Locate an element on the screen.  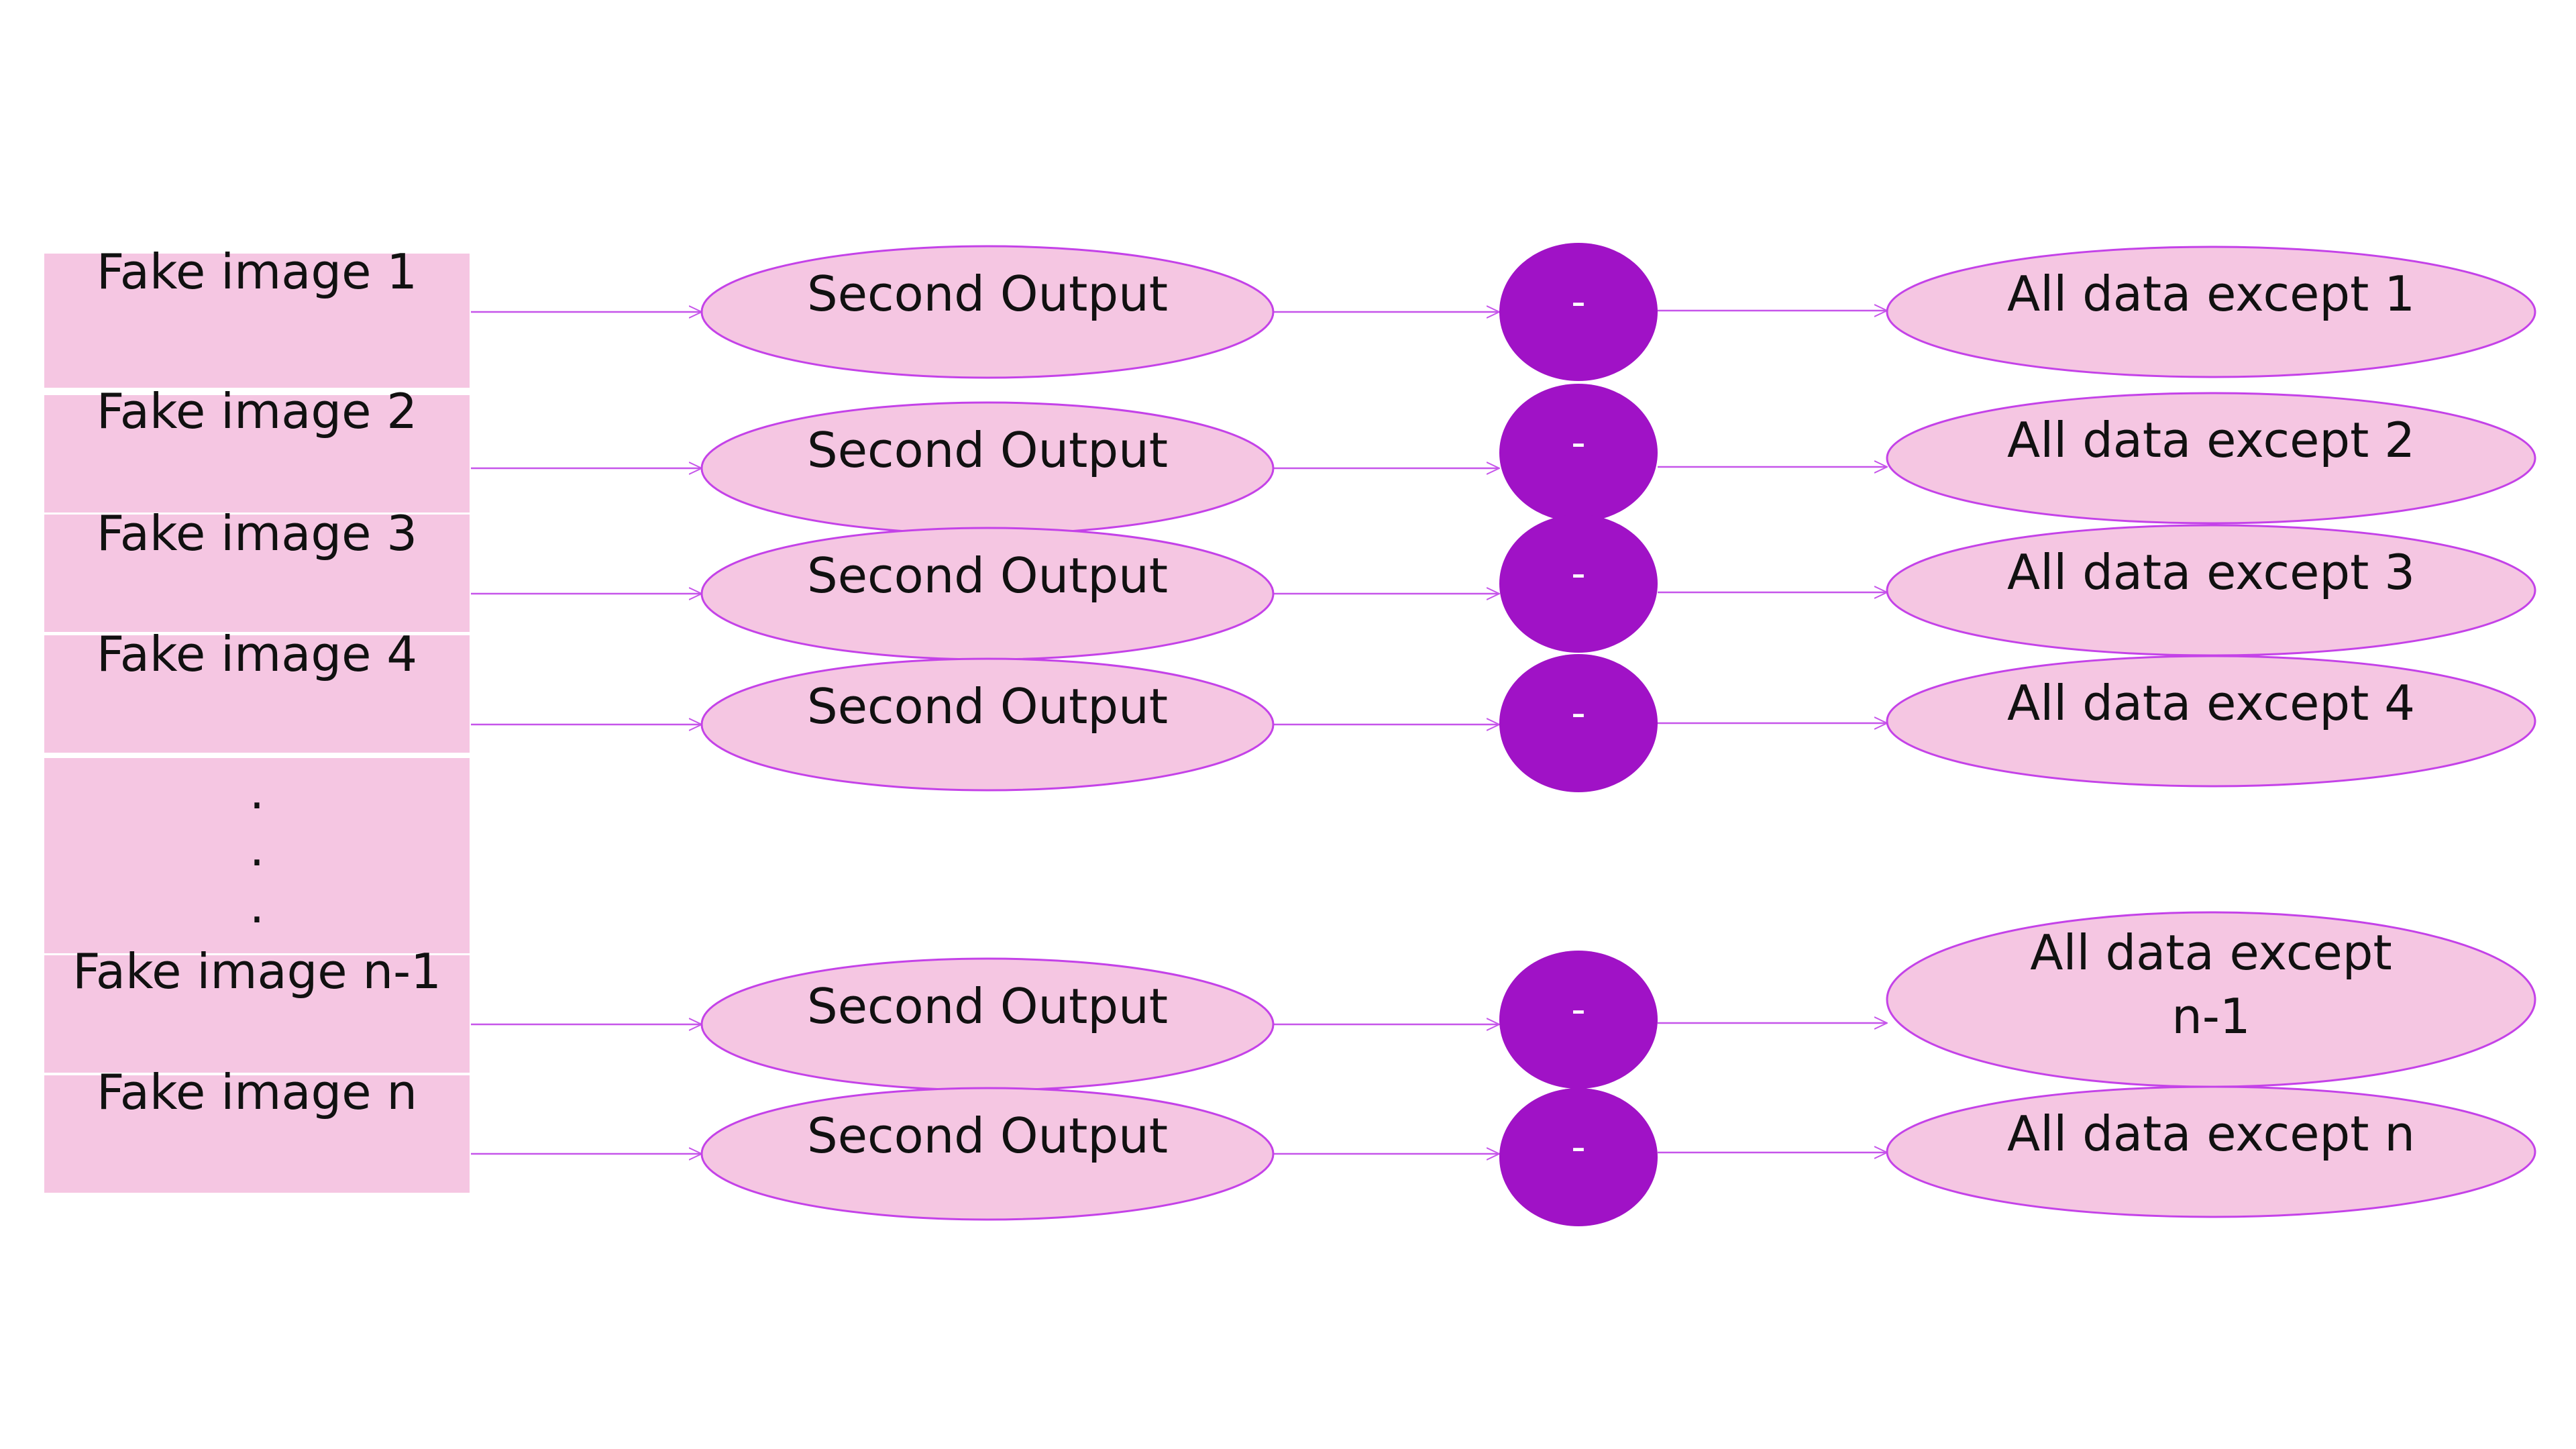
fake-image-label: Fake image 2 is located at coordinates (257, 411).